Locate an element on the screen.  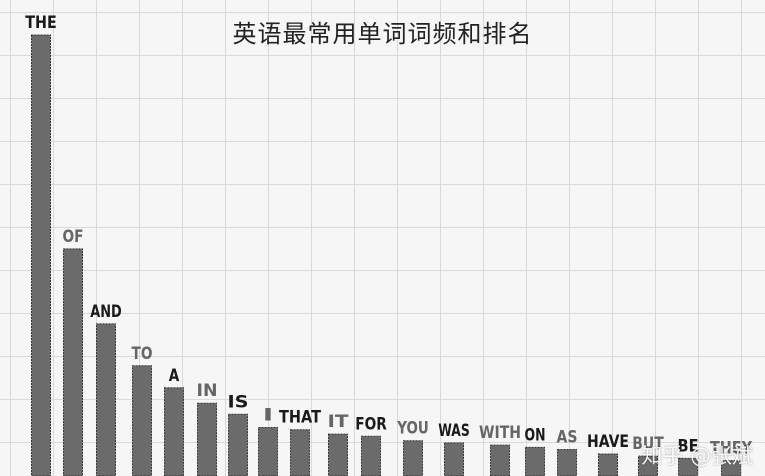
bar-with is located at coordinates (500, 460).